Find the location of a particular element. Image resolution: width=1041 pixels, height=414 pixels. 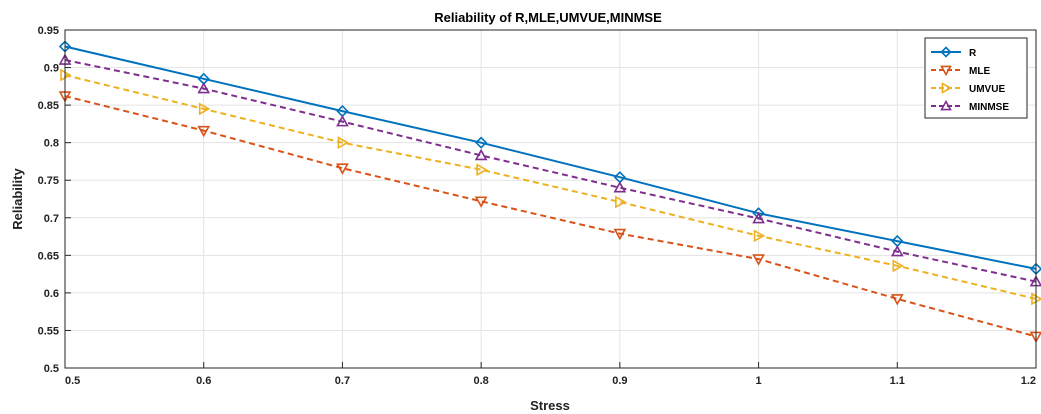

y-tick-label: 0.95 is located at coordinates (48, 31).